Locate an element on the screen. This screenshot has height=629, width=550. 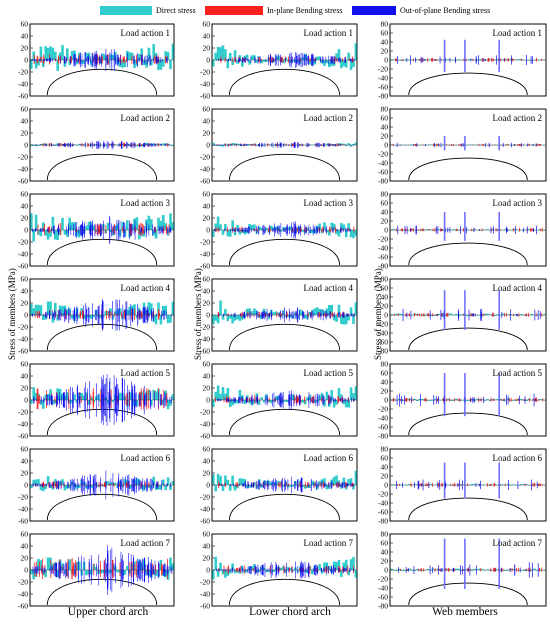
panel-load-label: Load action 2 is located at coordinates (517, 118).